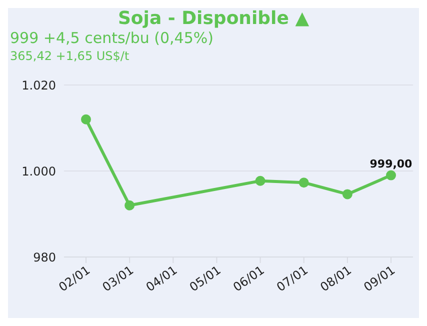  I want to click on data-label: 999,00, so click(391, 163).